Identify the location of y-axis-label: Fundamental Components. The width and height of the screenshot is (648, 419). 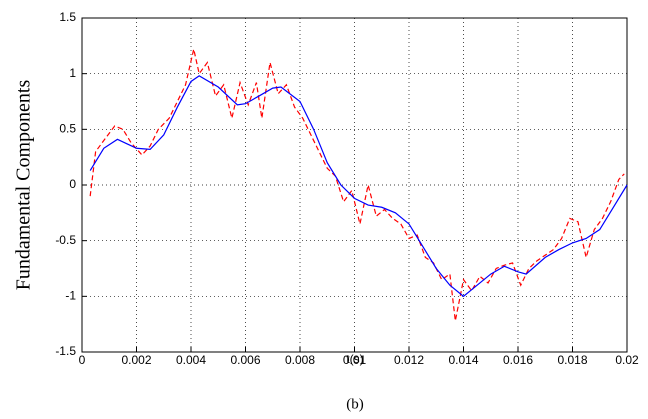
(24, 185).